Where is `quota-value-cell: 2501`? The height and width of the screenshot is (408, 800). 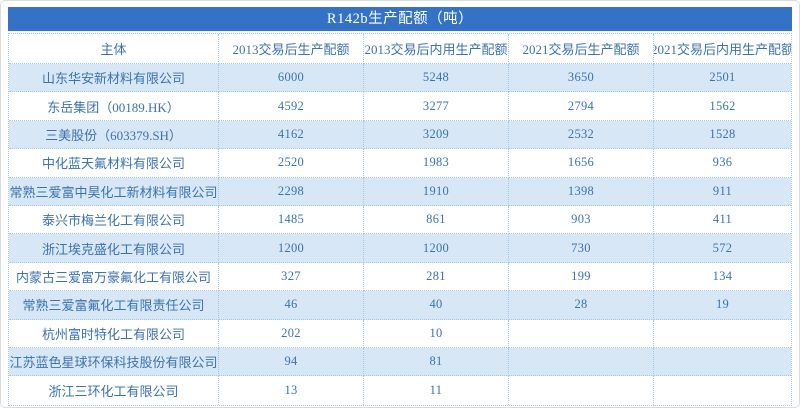
quota-value-cell: 2501 is located at coordinates (722, 78).